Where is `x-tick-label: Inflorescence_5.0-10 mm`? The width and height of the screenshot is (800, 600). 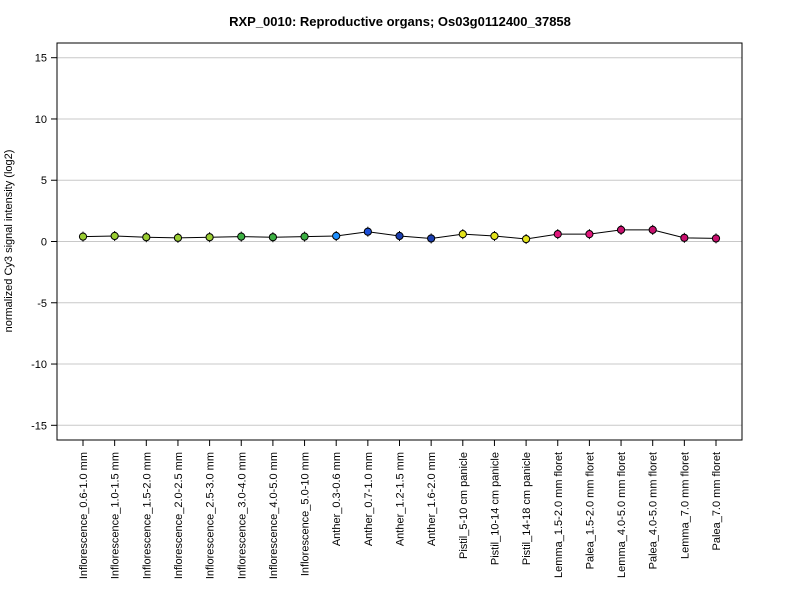 x-tick-label: Inflorescence_5.0-10 mm is located at coordinates (306, 514).